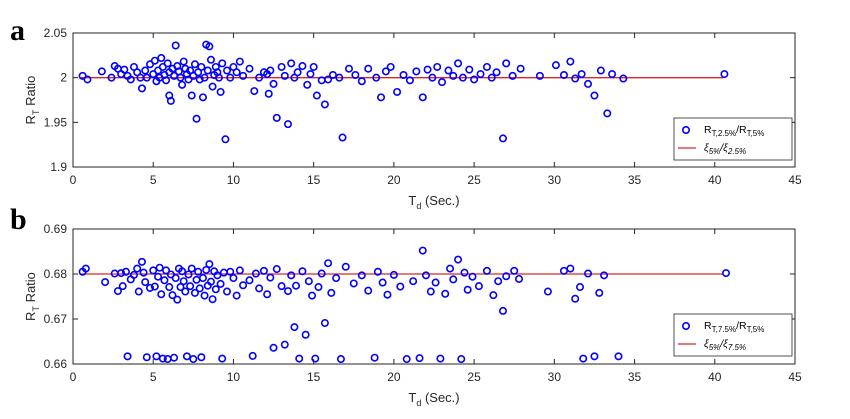 This screenshot has height=419, width=850. Describe the element at coordinates (685, 325) in the screenshot. I see `chart-b-legend-marker` at that location.